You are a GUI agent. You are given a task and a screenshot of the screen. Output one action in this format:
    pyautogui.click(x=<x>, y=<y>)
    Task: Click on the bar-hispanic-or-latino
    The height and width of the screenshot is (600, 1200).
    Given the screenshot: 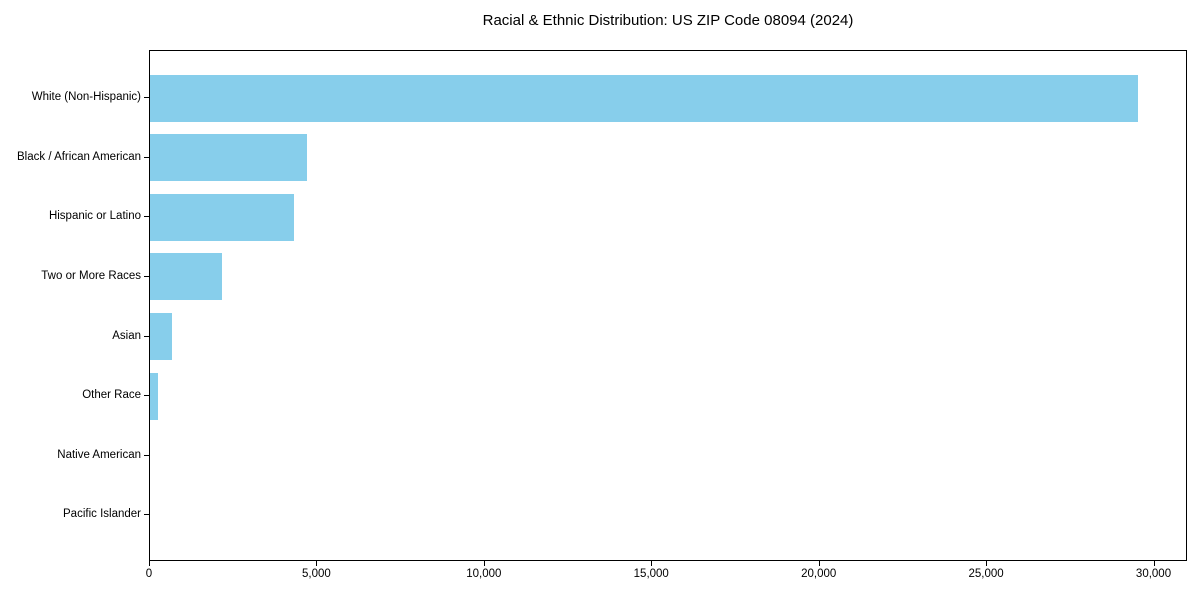 What is the action you would take?
    pyautogui.click(x=222, y=217)
    